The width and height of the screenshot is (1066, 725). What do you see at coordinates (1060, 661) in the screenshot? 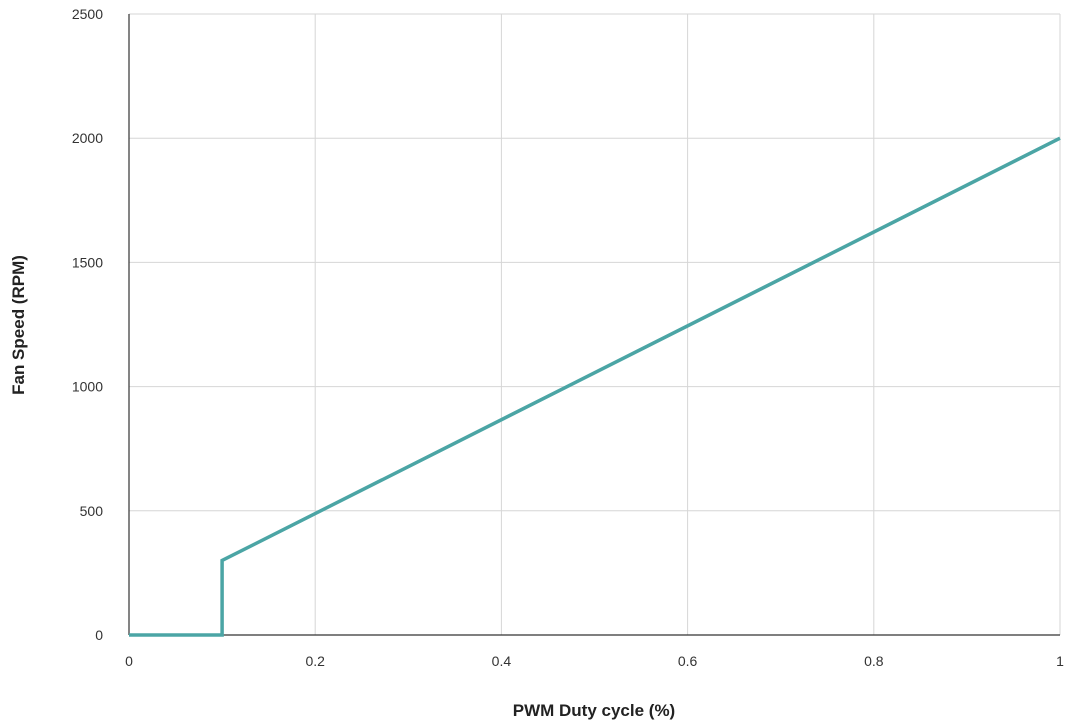
I see `x-tick-label: 1` at bounding box center [1060, 661].